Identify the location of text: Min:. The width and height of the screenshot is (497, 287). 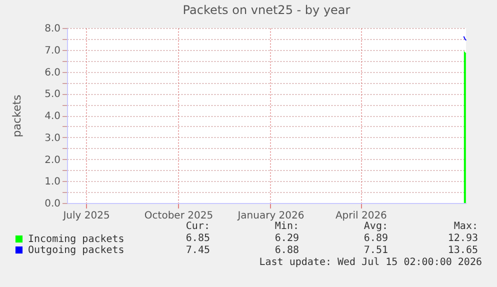
(286, 227).